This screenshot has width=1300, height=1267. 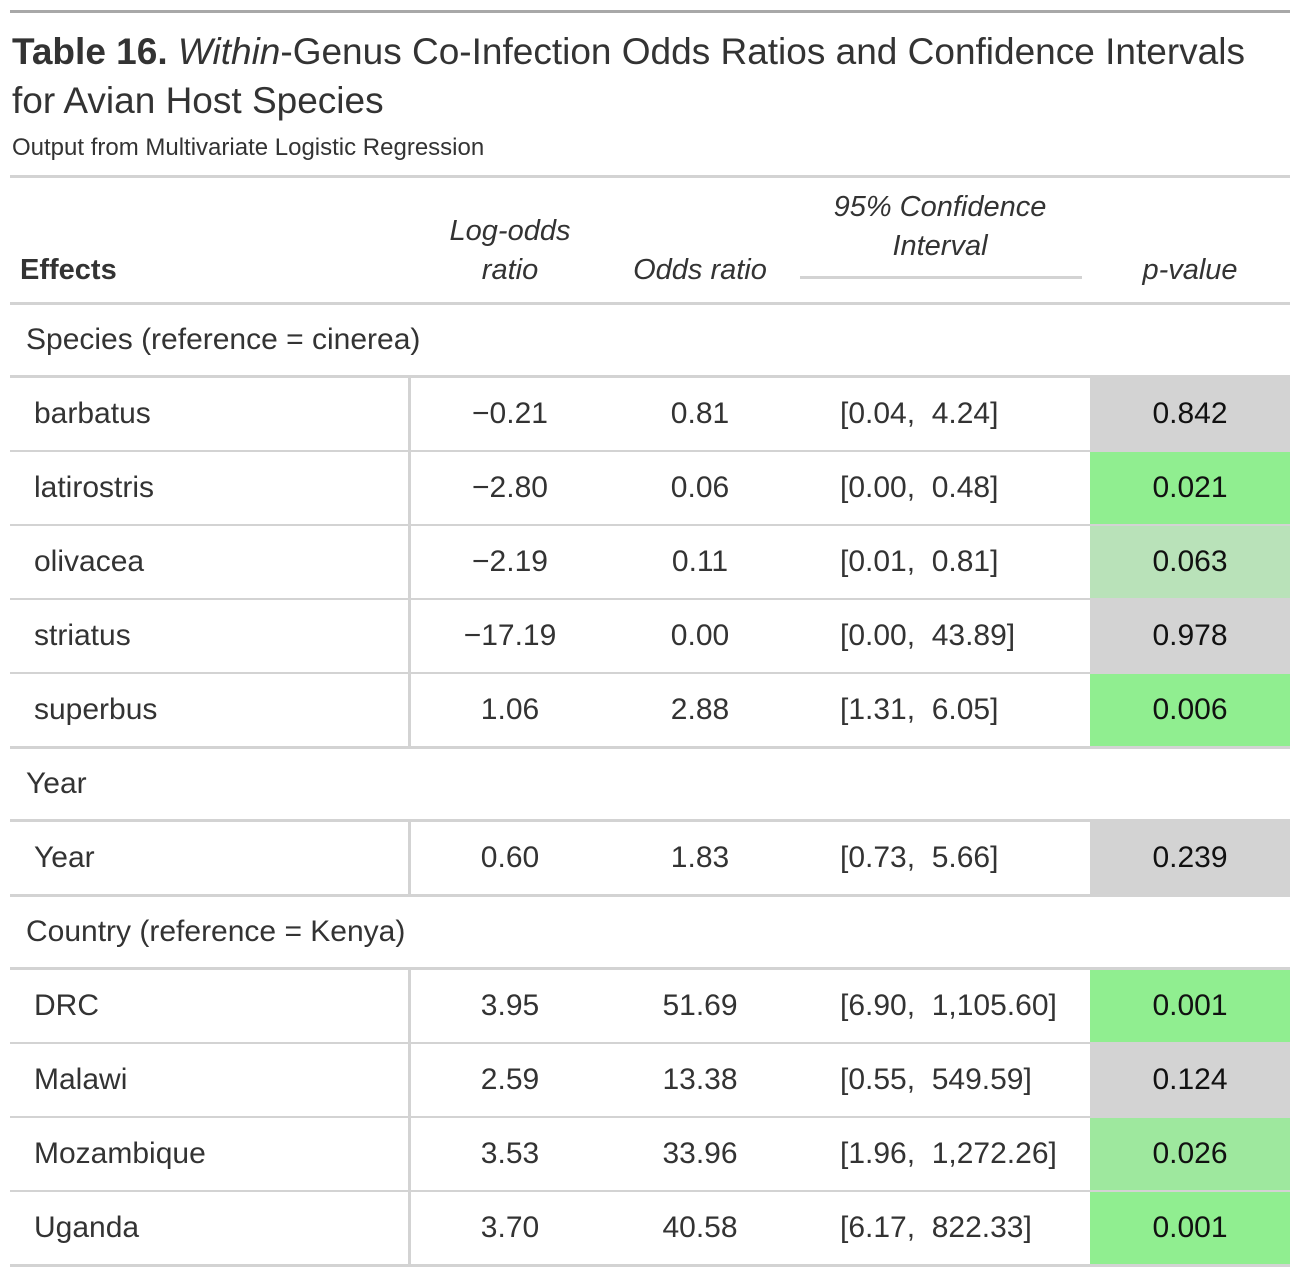 I want to click on table-row: 0.026 Mozambique 3.53 33.96 [1.96, 1,272.26], so click(x=650, y=1154).